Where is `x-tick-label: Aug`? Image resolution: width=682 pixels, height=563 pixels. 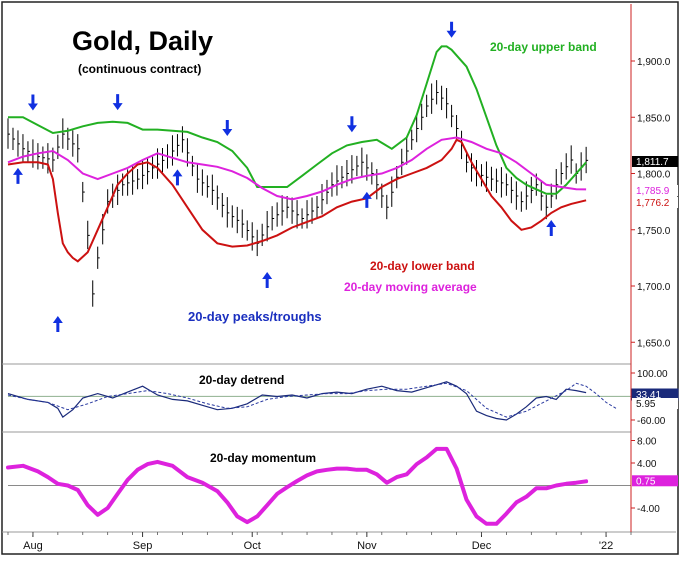 x-tick-label: Aug is located at coordinates (33, 546).